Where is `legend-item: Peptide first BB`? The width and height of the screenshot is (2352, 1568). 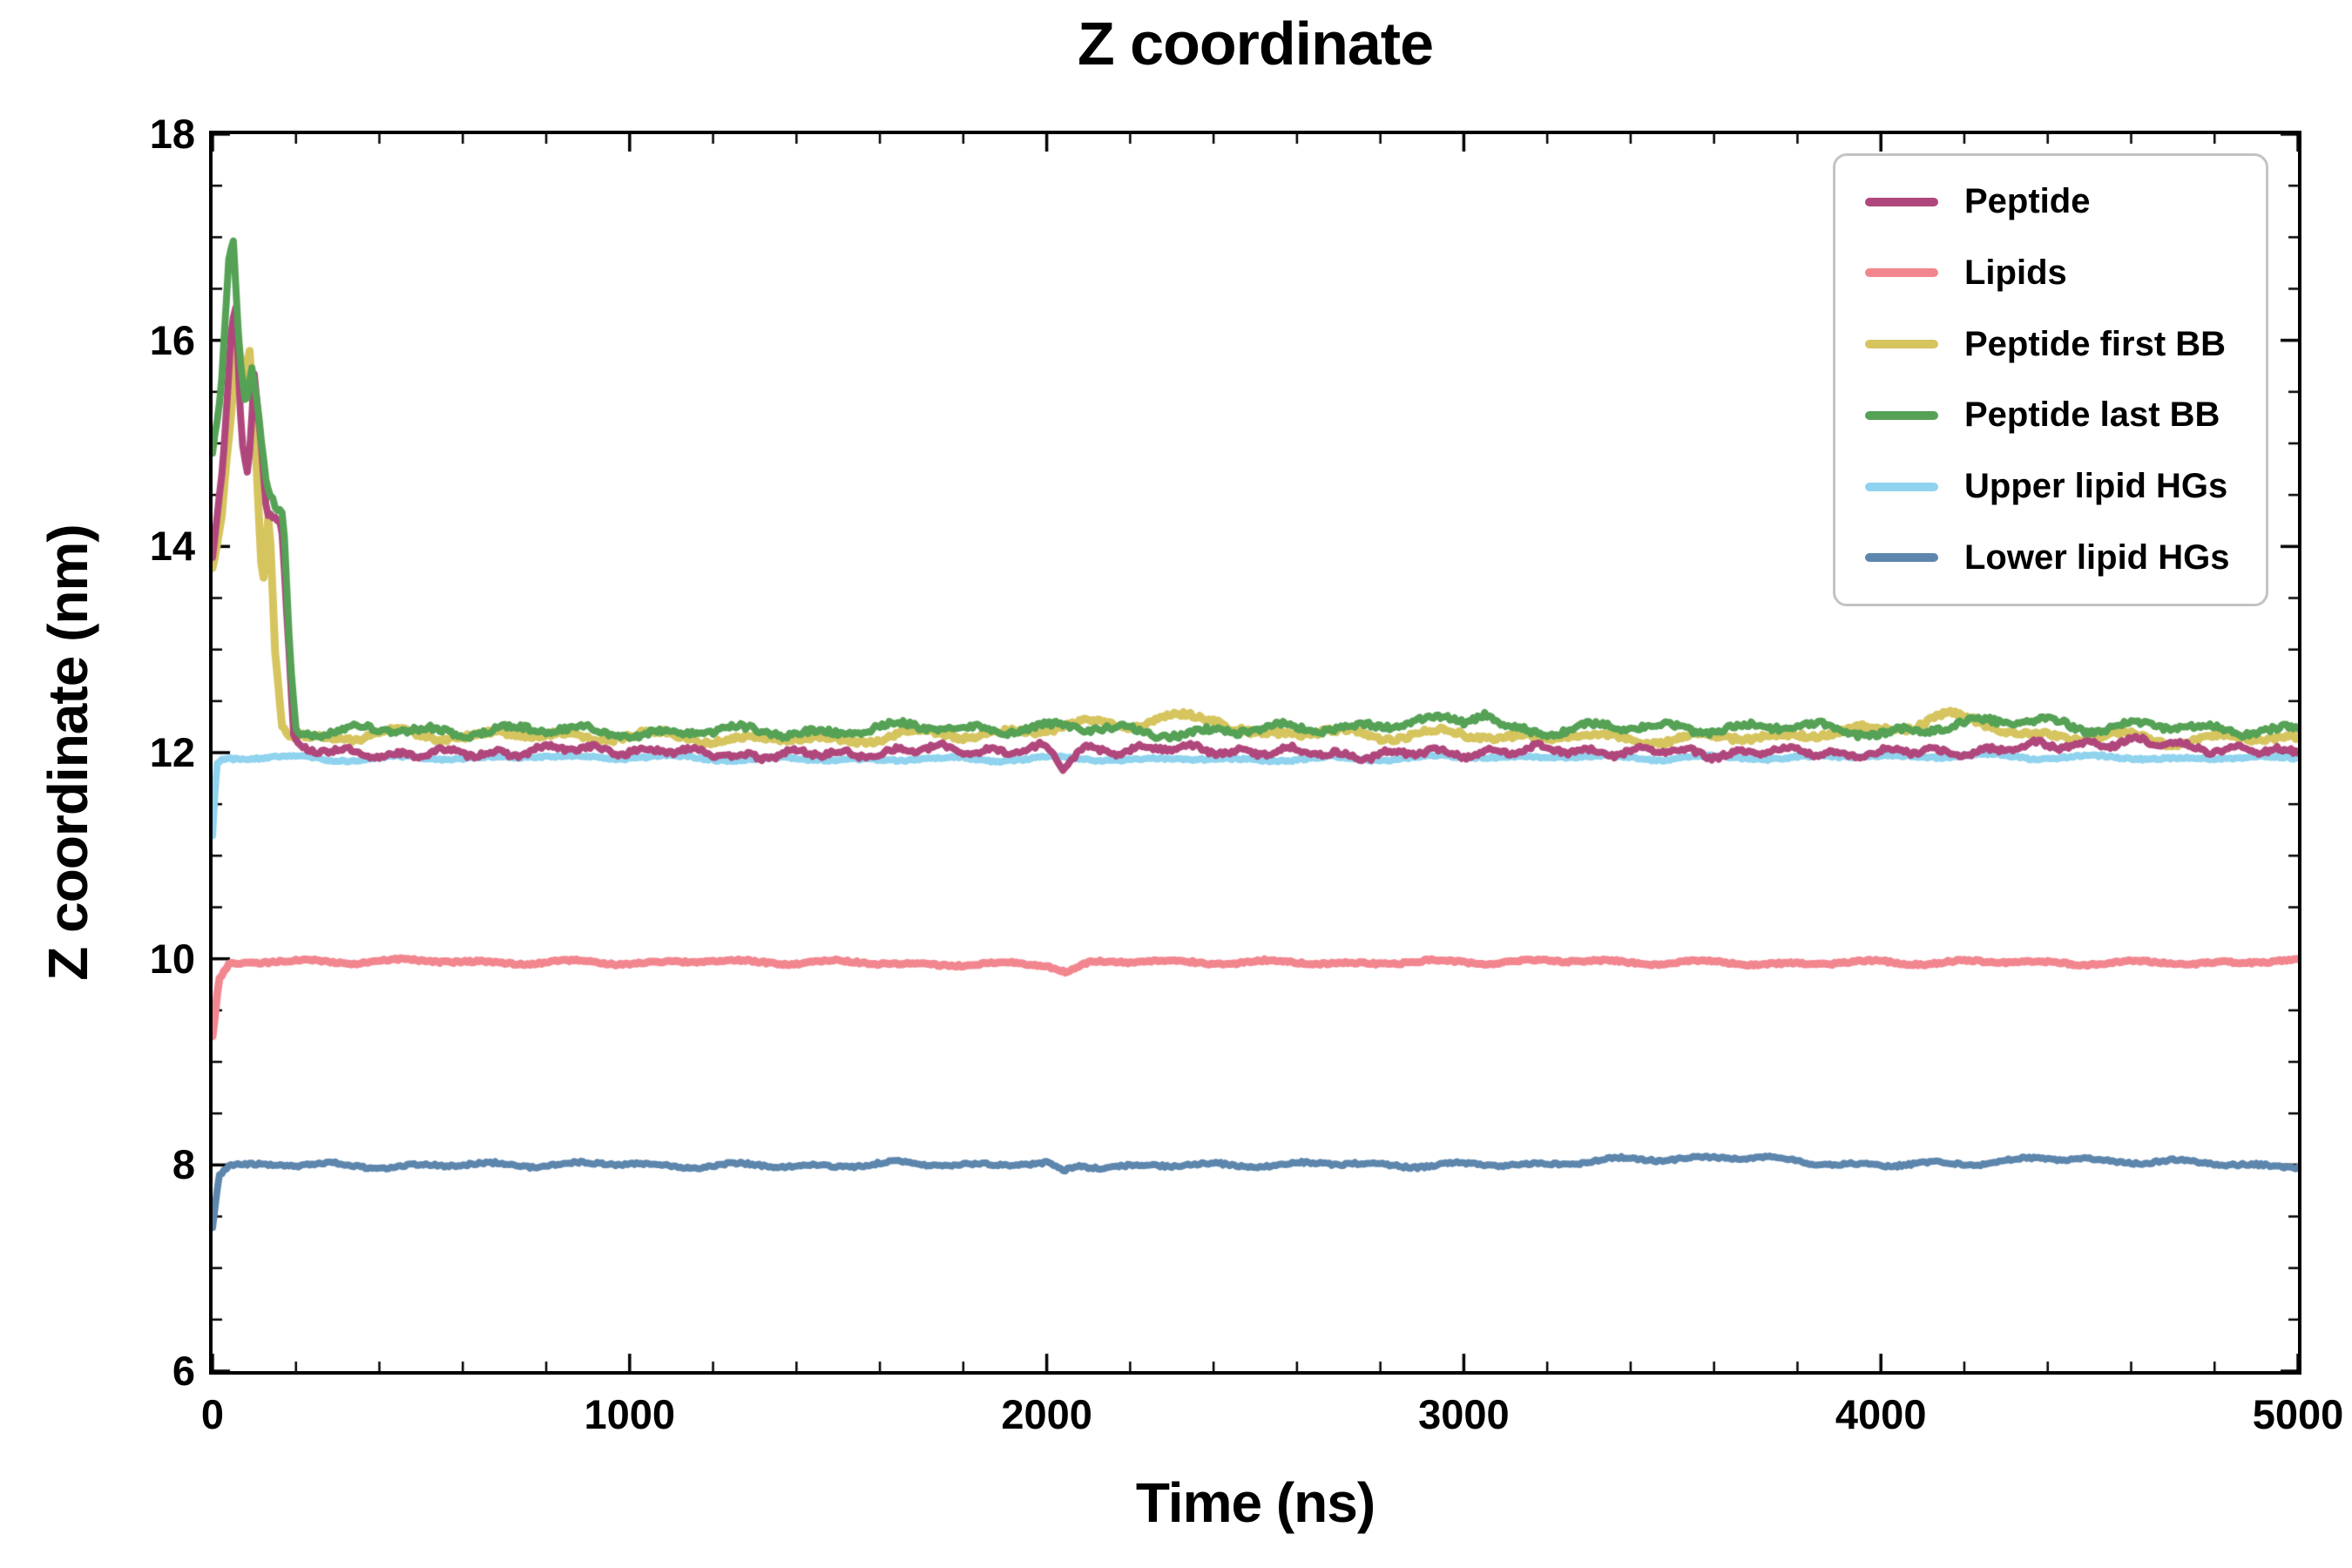
legend-item: Peptide first BB is located at coordinates (2050, 344).